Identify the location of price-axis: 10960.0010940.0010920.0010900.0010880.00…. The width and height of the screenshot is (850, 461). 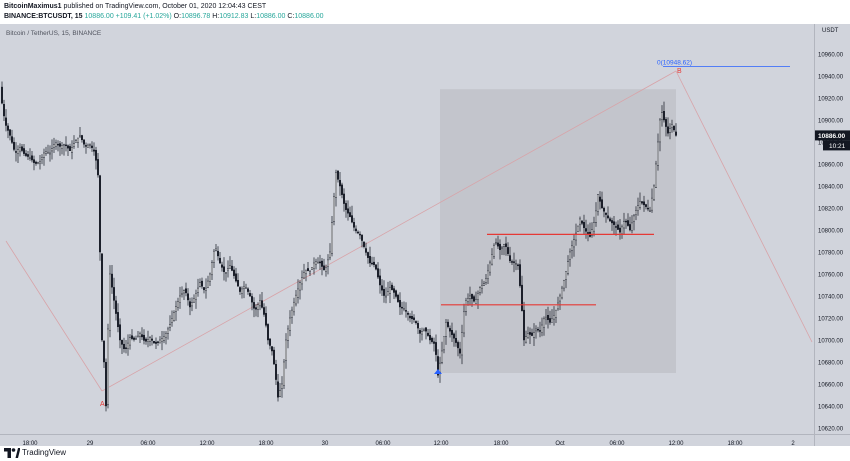
(832, 239).